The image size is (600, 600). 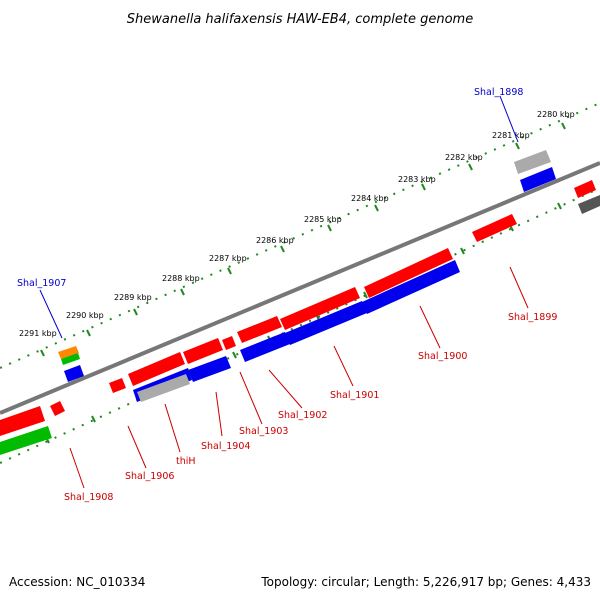 I want to click on gene-shal-1904-fwd, so click(x=203, y=351).